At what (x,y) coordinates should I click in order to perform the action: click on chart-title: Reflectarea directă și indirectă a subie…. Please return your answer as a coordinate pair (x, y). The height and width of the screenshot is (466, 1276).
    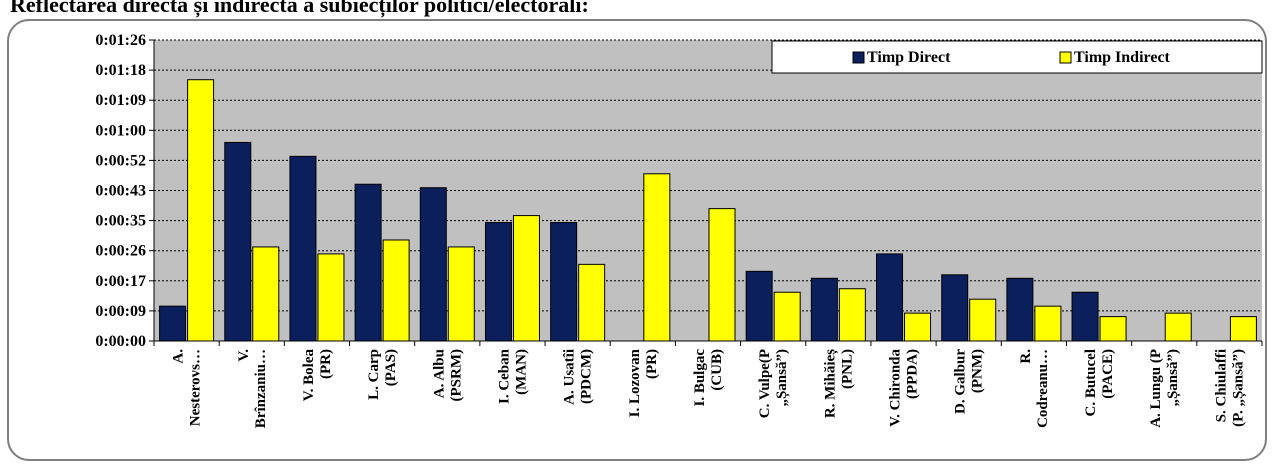
    Looking at the image, I should click on (299, 8).